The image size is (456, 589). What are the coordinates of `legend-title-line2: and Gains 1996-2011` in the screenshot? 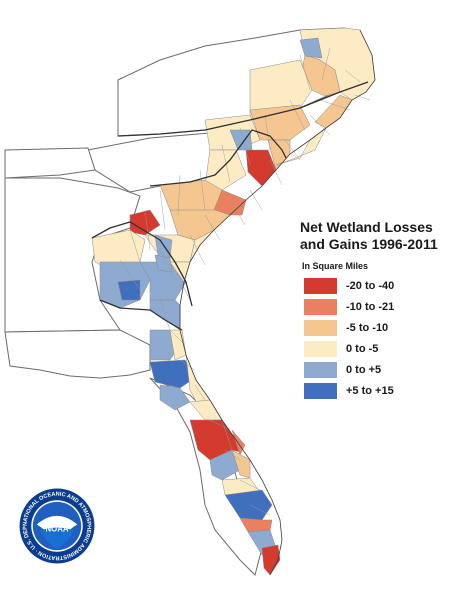 It's located at (369, 244).